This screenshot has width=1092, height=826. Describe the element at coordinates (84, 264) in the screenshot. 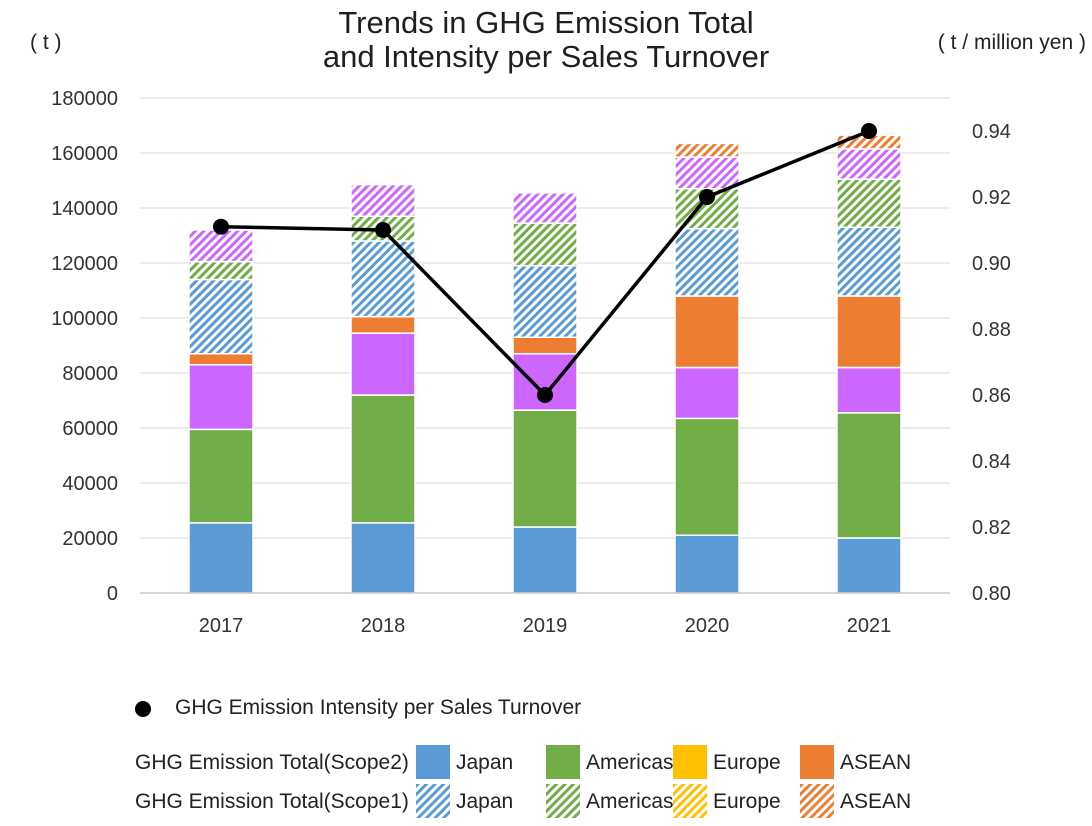

I see `y-tick-label: 120000` at that location.